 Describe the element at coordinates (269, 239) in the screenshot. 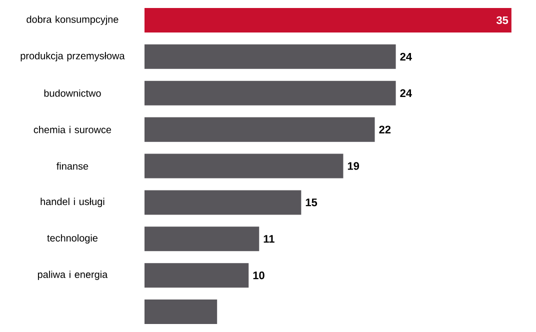

I see `data-label: 11` at that location.